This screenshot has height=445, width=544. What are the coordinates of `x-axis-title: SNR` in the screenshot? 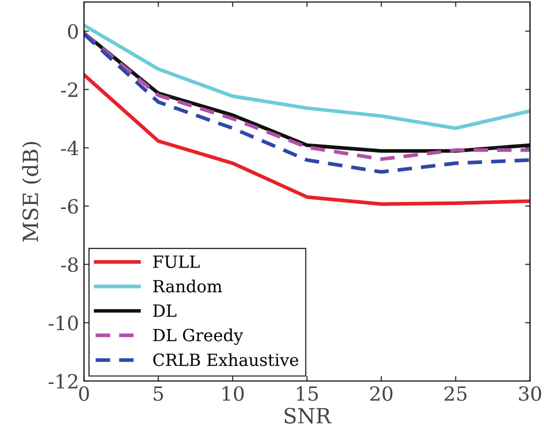 It's located at (308, 416).